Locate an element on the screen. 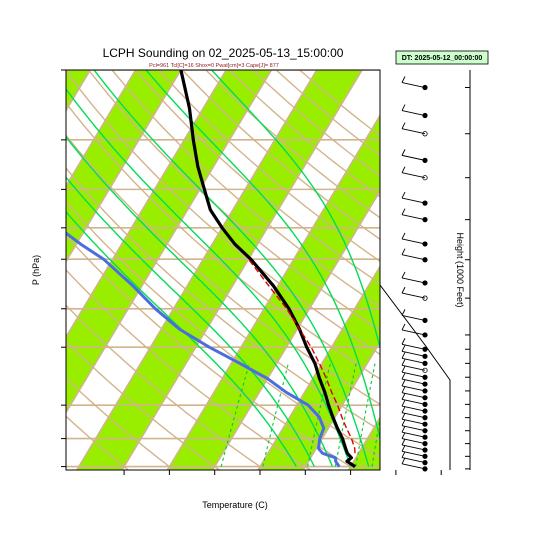 This screenshot has height=540, width=540. height-axis-label: Height (1000 Feet) is located at coordinates (460, 269).